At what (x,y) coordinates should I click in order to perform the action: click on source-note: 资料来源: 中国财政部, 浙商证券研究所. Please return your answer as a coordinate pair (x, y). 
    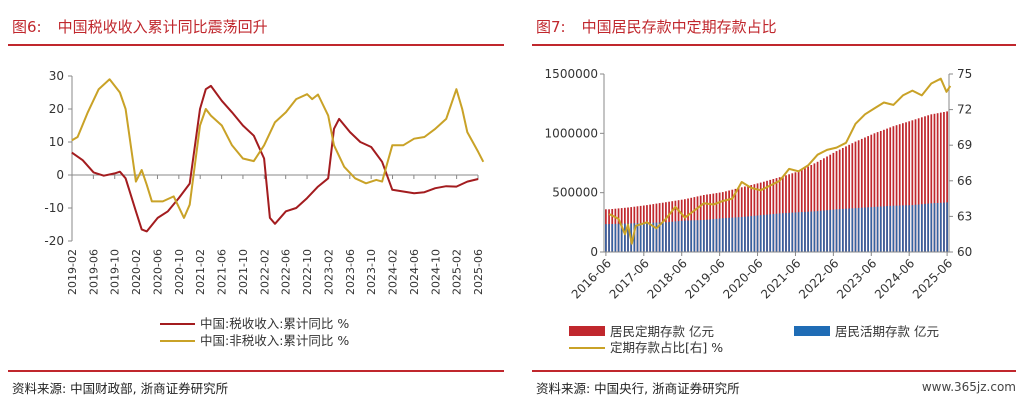
    Looking at the image, I should click on (120, 388).